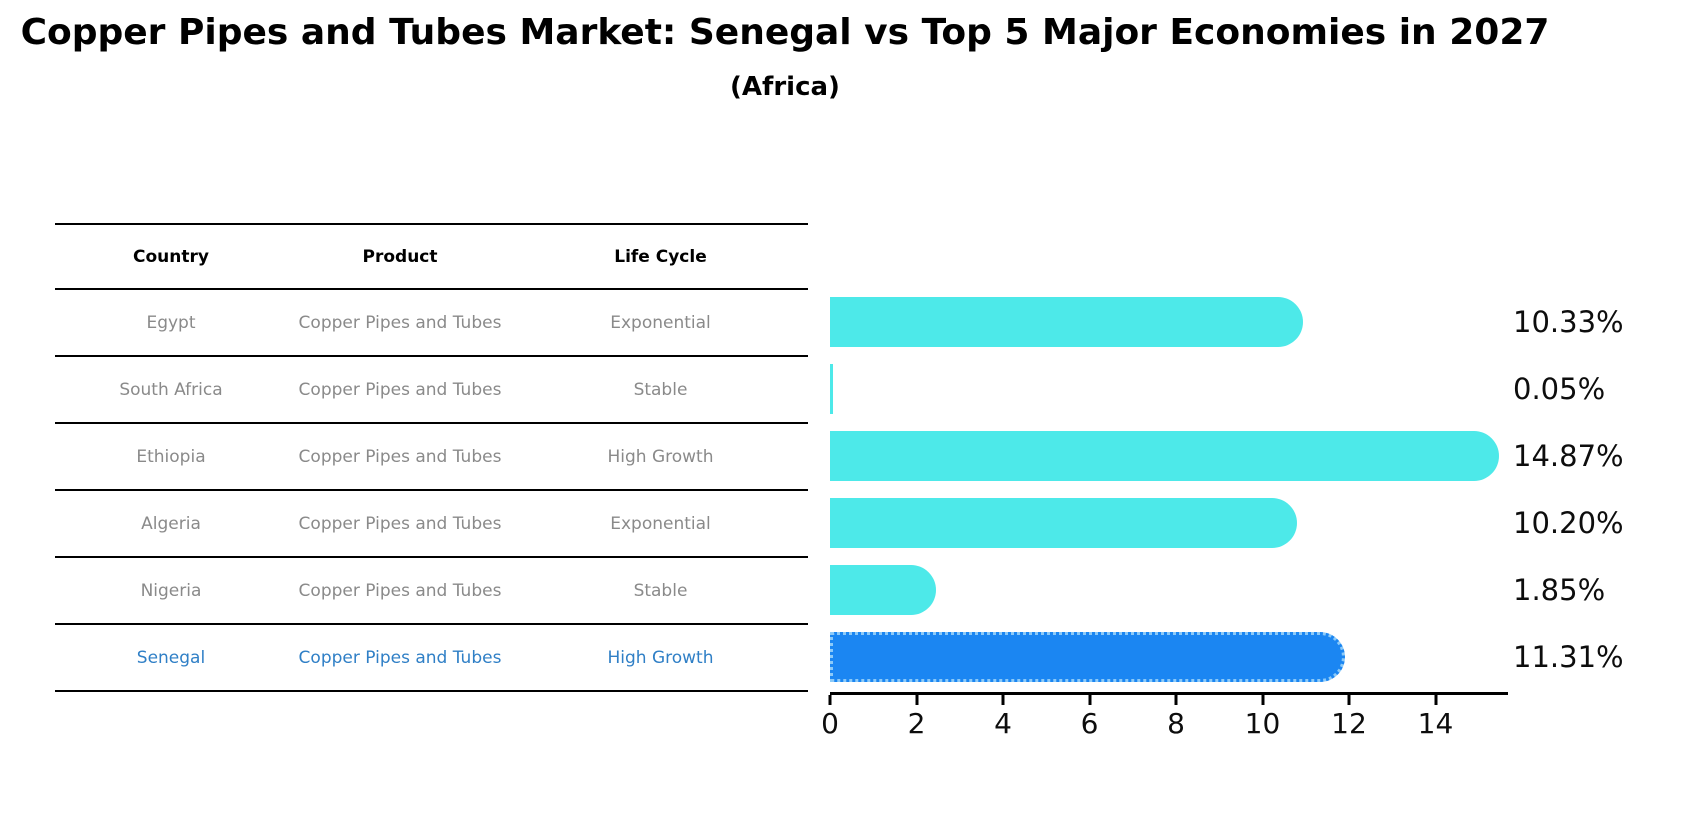 Image resolution: width=1689 pixels, height=823 pixels. Describe the element at coordinates (1003, 723) in the screenshot. I see `x-tick-label-4: 4` at that location.